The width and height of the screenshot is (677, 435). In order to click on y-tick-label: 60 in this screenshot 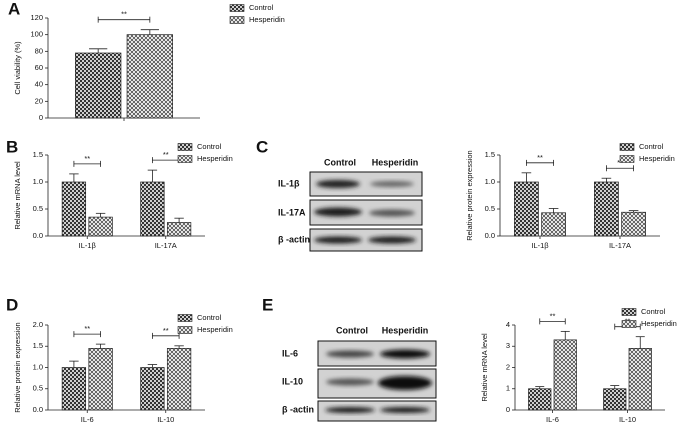, I will do `click(39, 67)`.